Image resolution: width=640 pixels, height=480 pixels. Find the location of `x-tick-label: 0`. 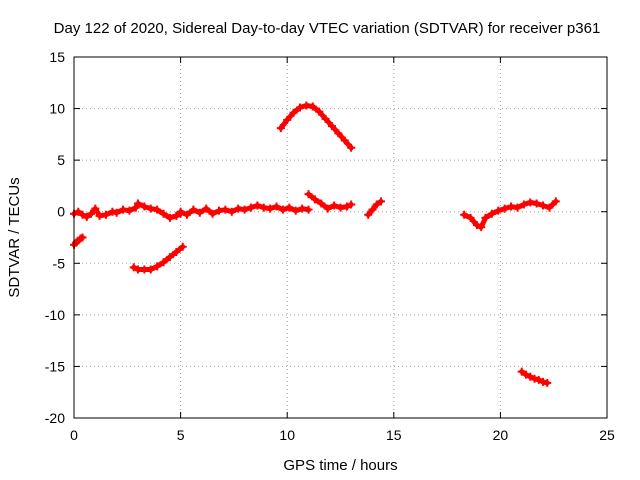

x-tick-label: 0 is located at coordinates (74, 435).